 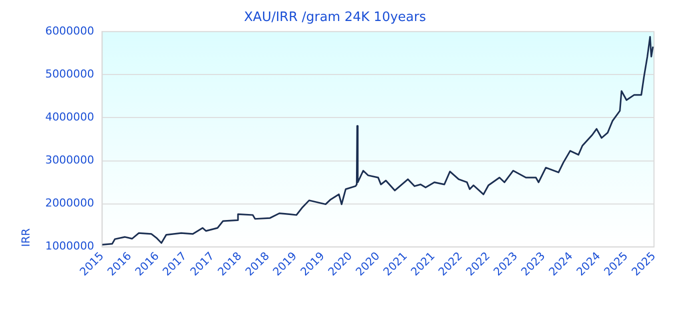 What do you see at coordinates (69, 31) in the screenshot?
I see `y-tick-label: 6000000` at bounding box center [69, 31].